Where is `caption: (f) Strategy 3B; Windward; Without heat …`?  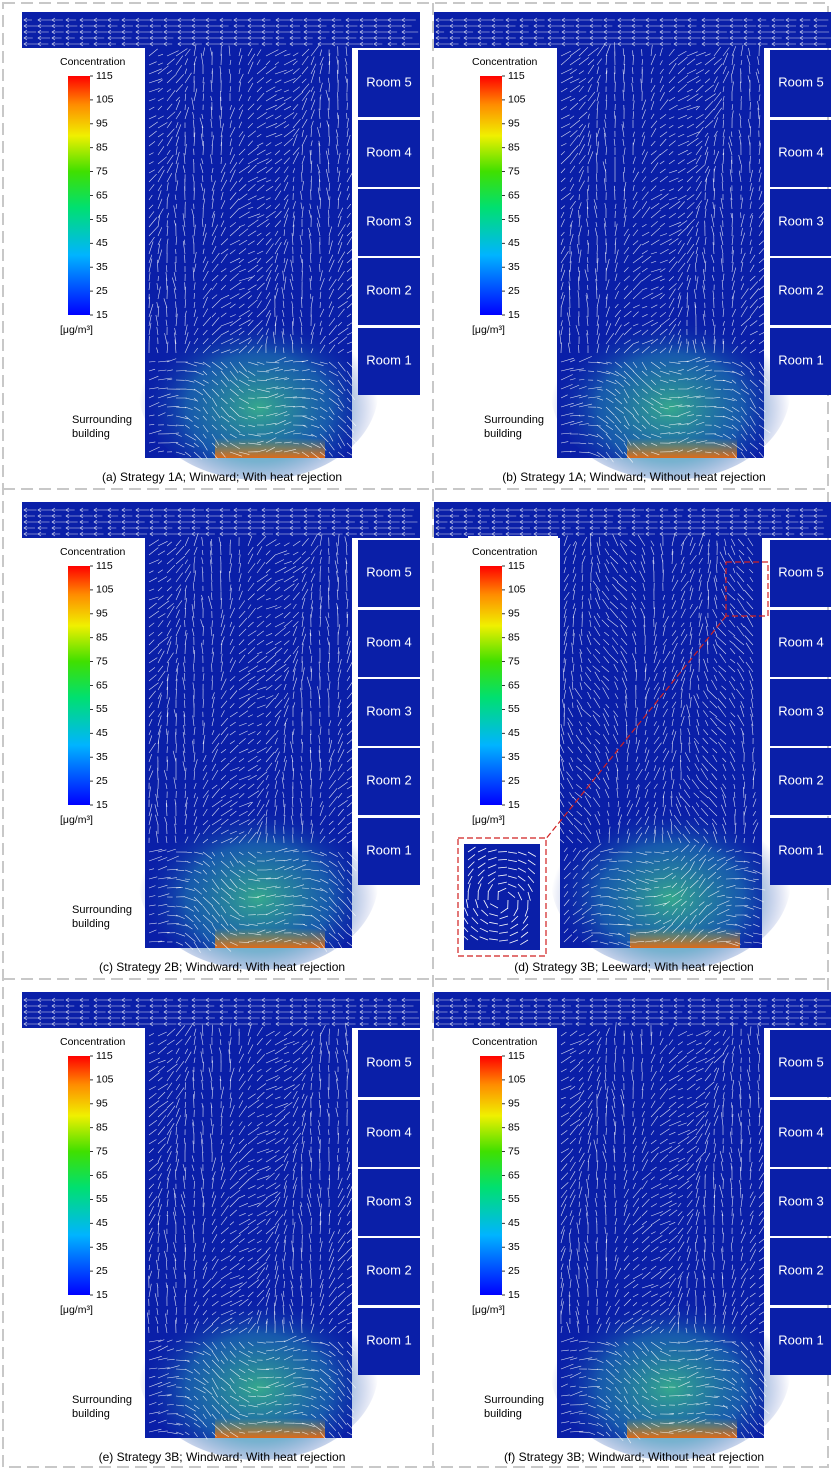 caption: (f) Strategy 3B; Windward; Without heat … is located at coordinates (634, 1457).